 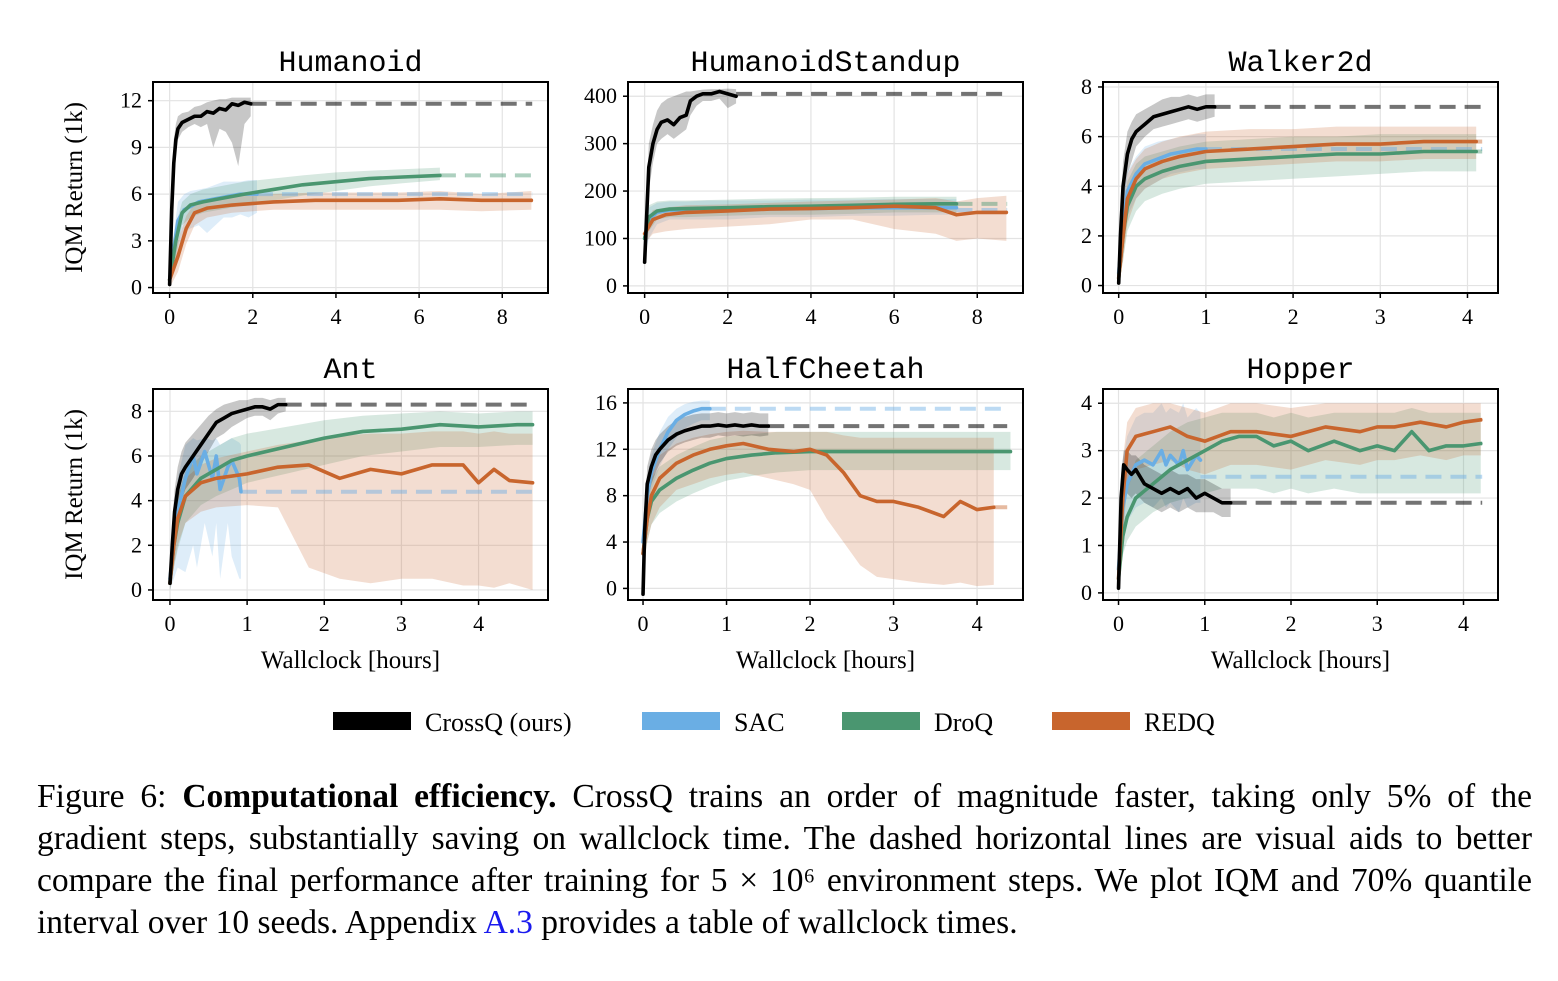 What do you see at coordinates (881, 721) in the screenshot?
I see `legend-swatch-droq` at bounding box center [881, 721].